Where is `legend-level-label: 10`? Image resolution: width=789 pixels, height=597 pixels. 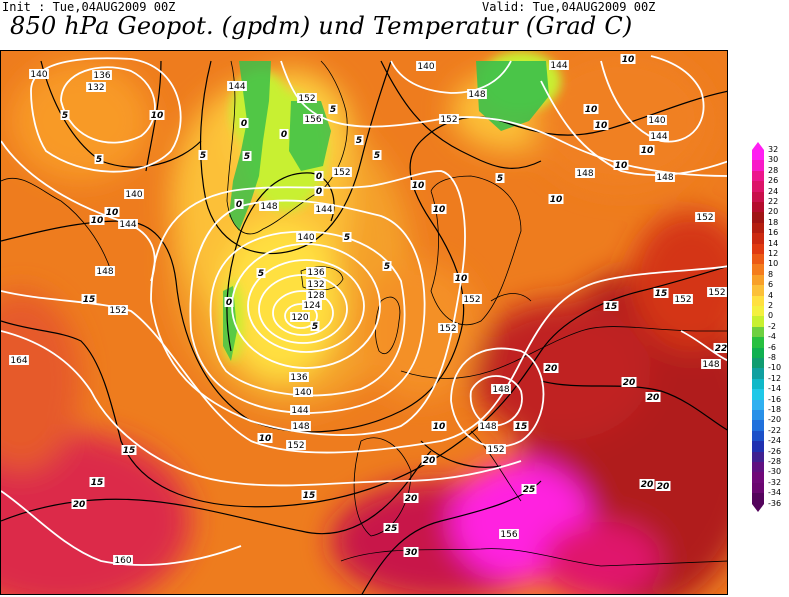
legend-level-label: 10 is located at coordinates (773, 264).